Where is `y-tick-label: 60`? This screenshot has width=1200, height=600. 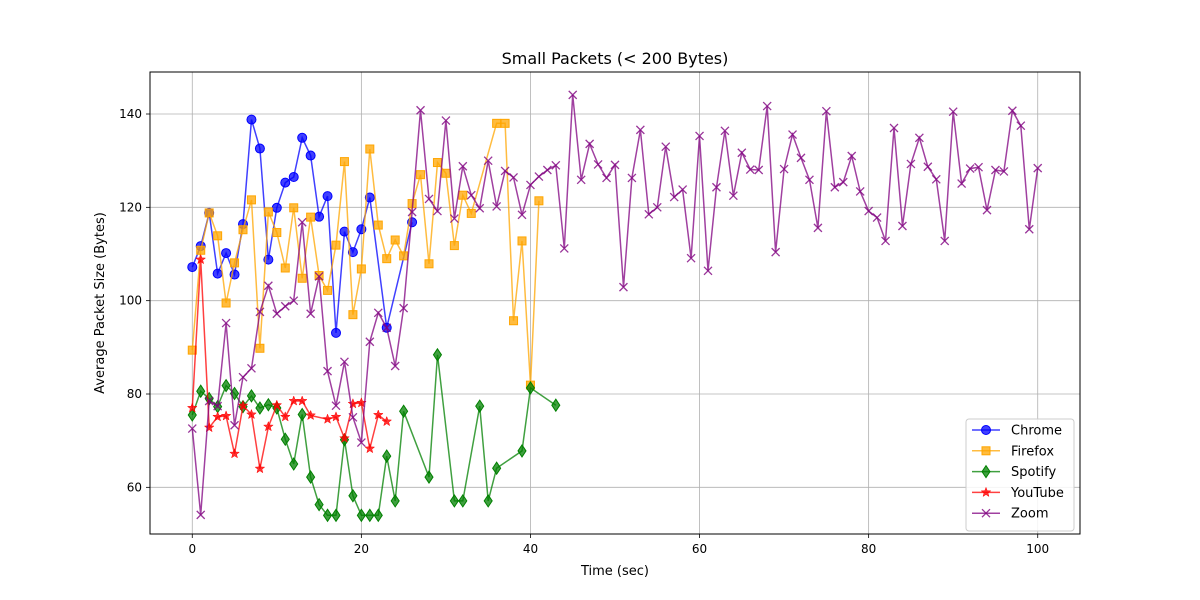
y-tick-label: 60 is located at coordinates (134, 487).